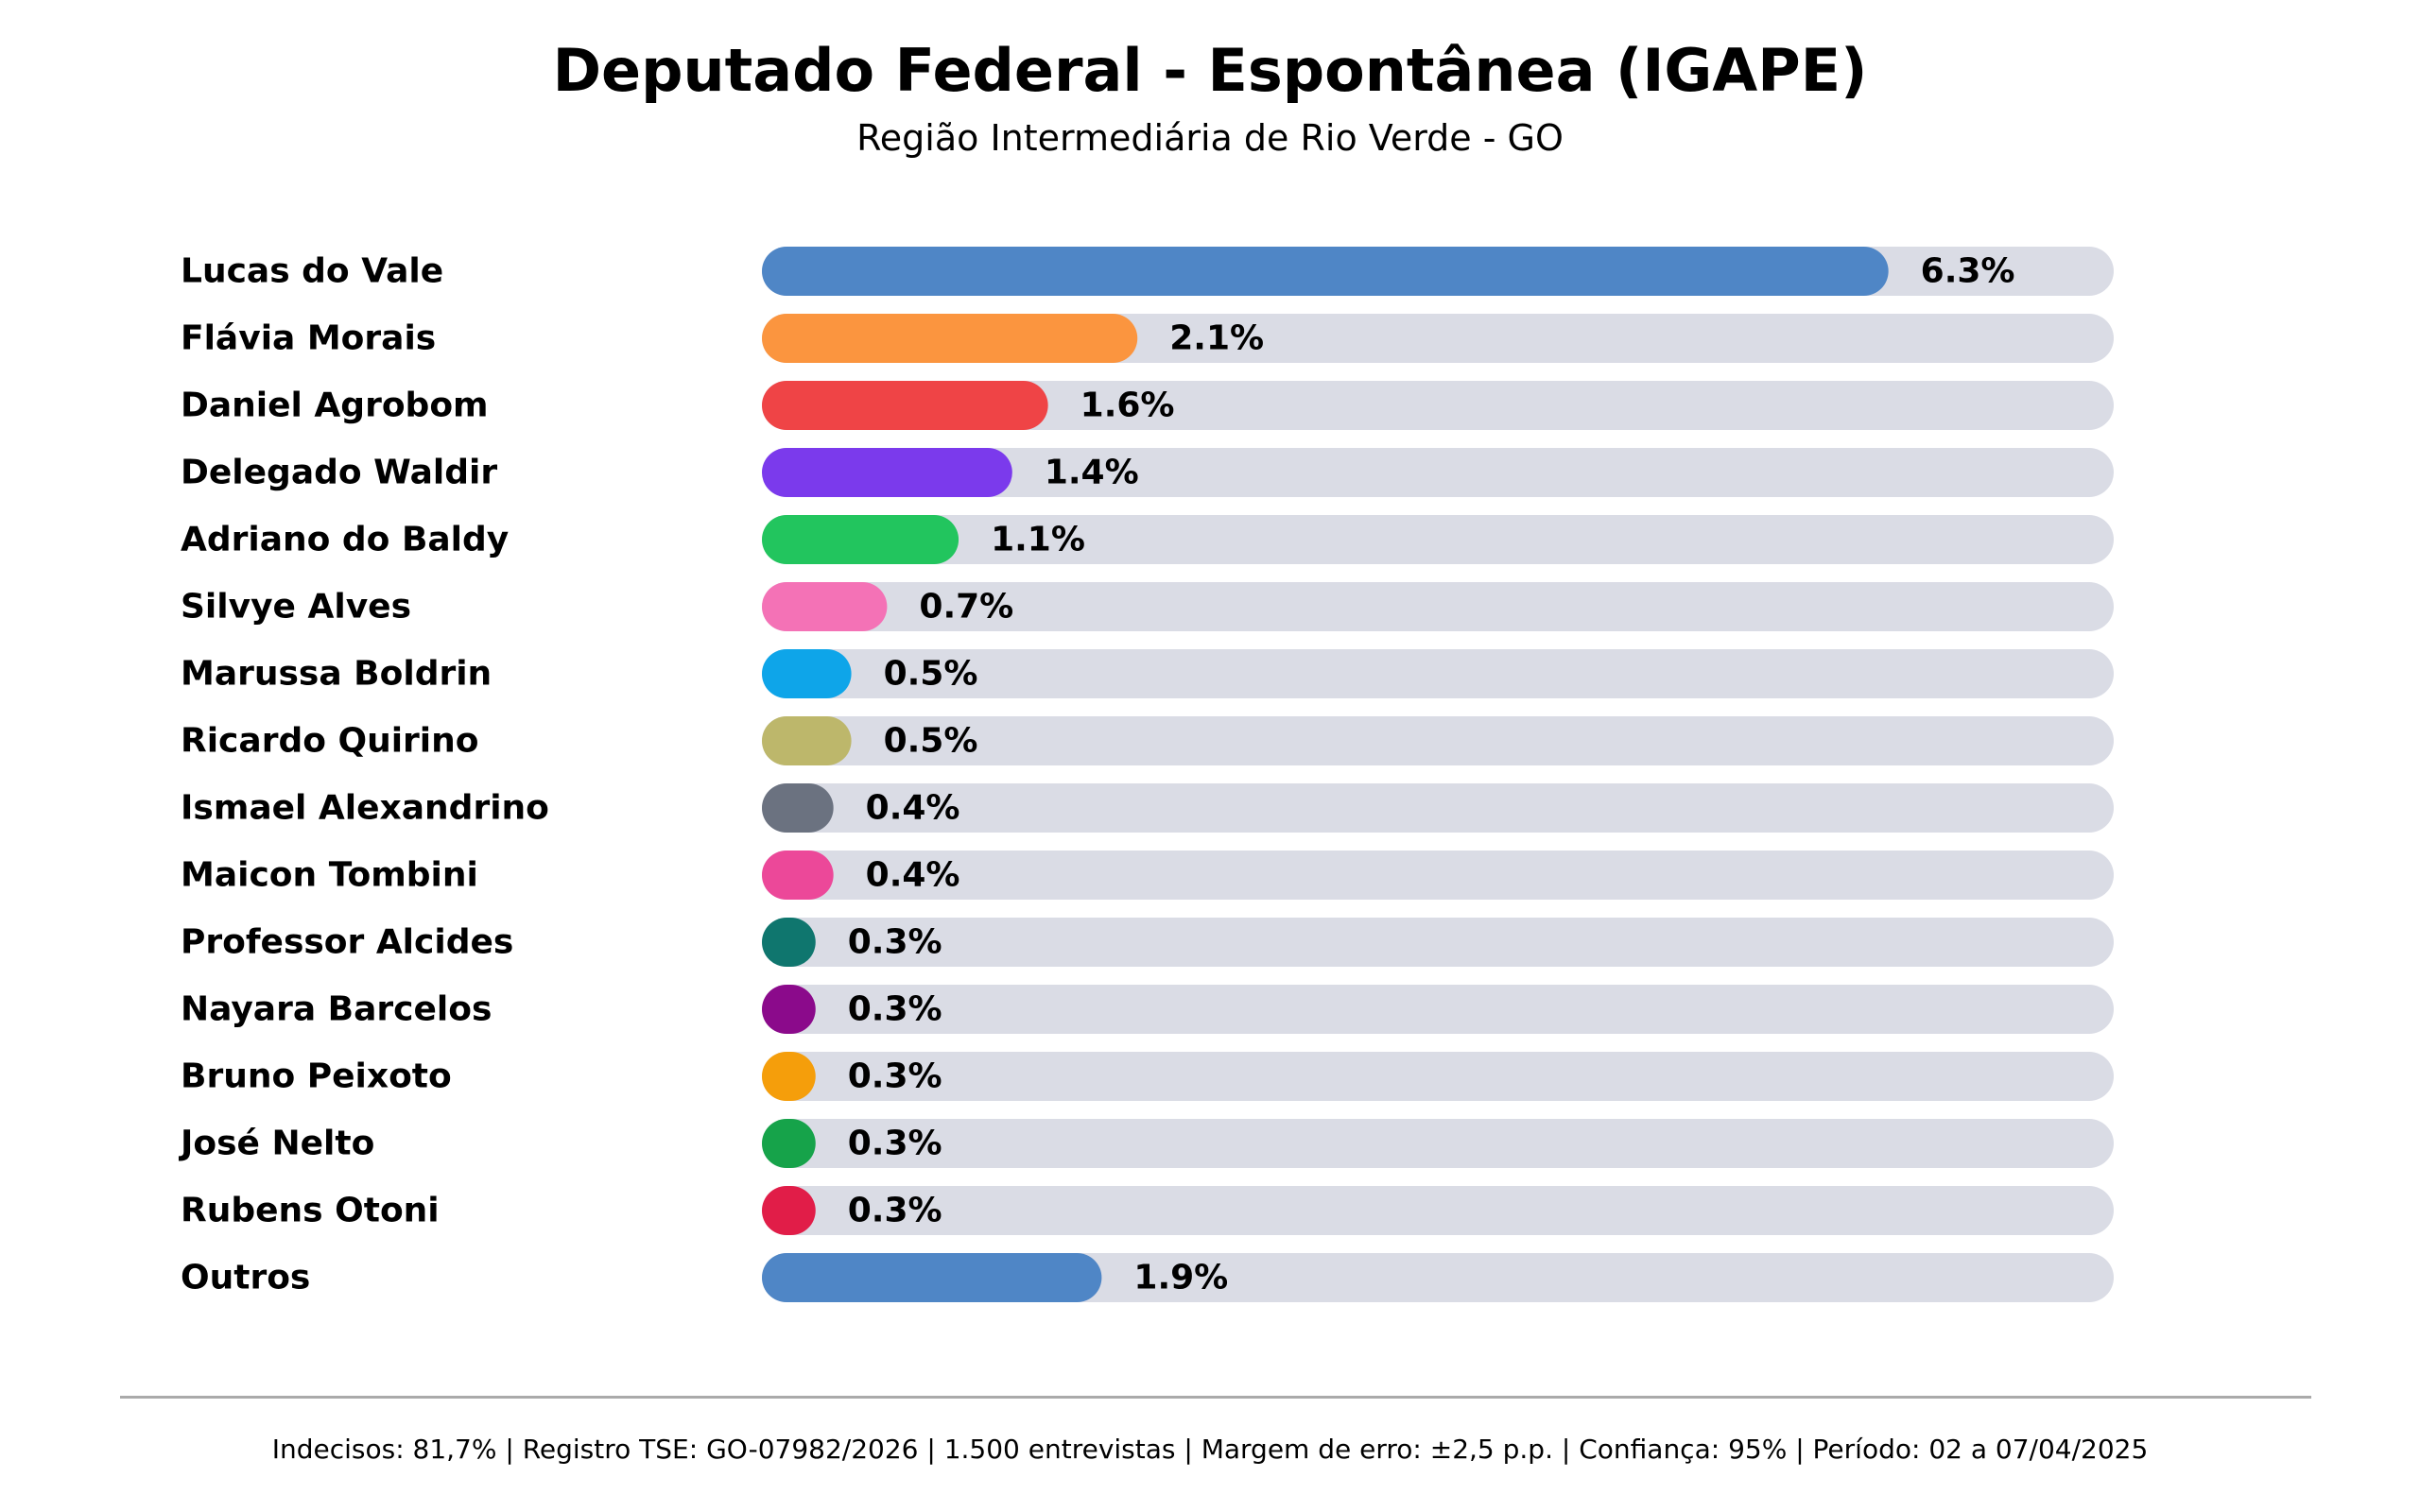 This screenshot has height=1512, width=2420. I want to click on bar-row: Ismael Alexandrino 0.4%, so click(1147, 808).